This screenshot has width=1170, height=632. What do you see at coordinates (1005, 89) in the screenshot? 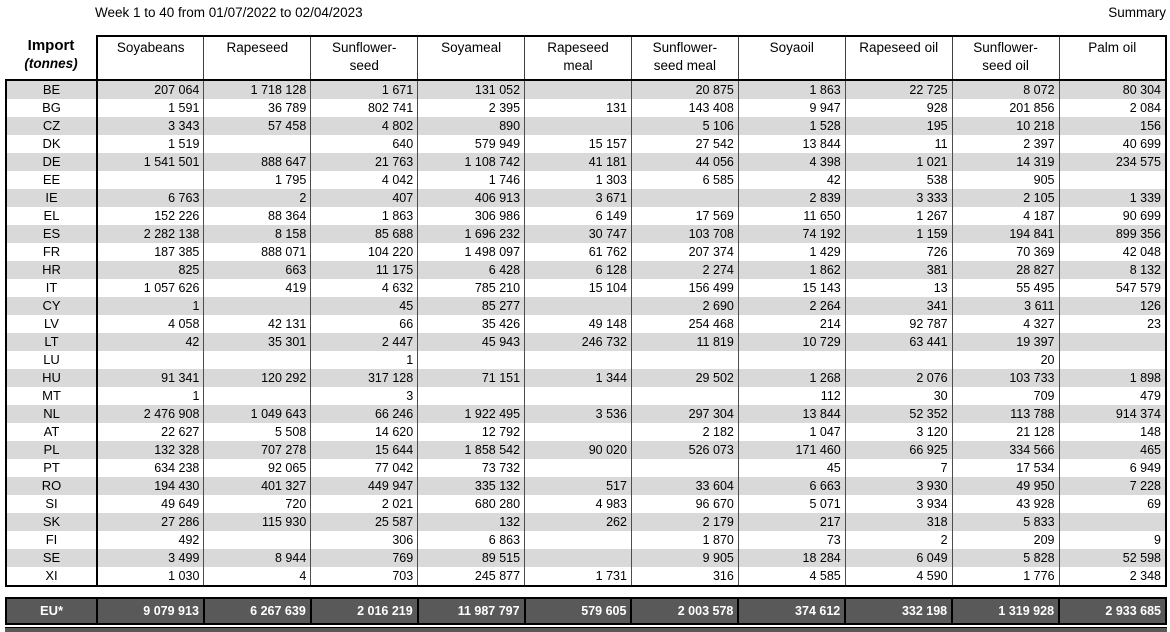
I see `value-cell: 8 072` at bounding box center [1005, 89].